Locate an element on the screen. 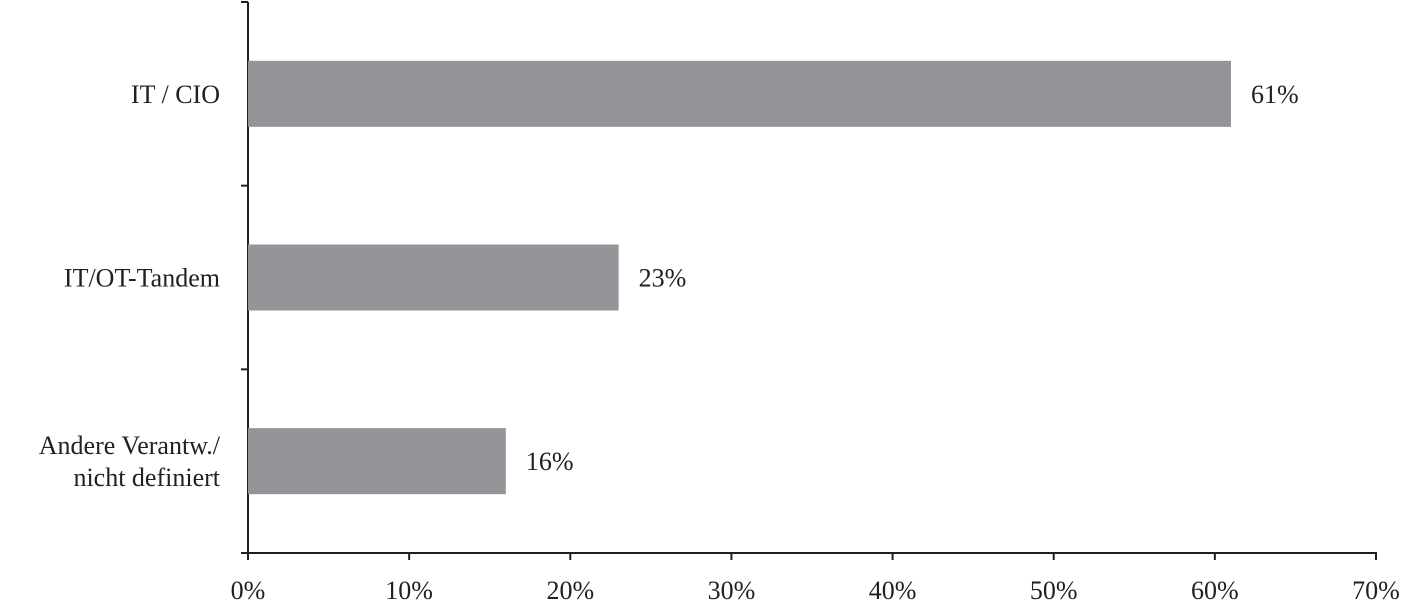 The height and width of the screenshot is (611, 1406). y-tick-label: Andere Verantw./nicht definiert is located at coordinates (130, 461).